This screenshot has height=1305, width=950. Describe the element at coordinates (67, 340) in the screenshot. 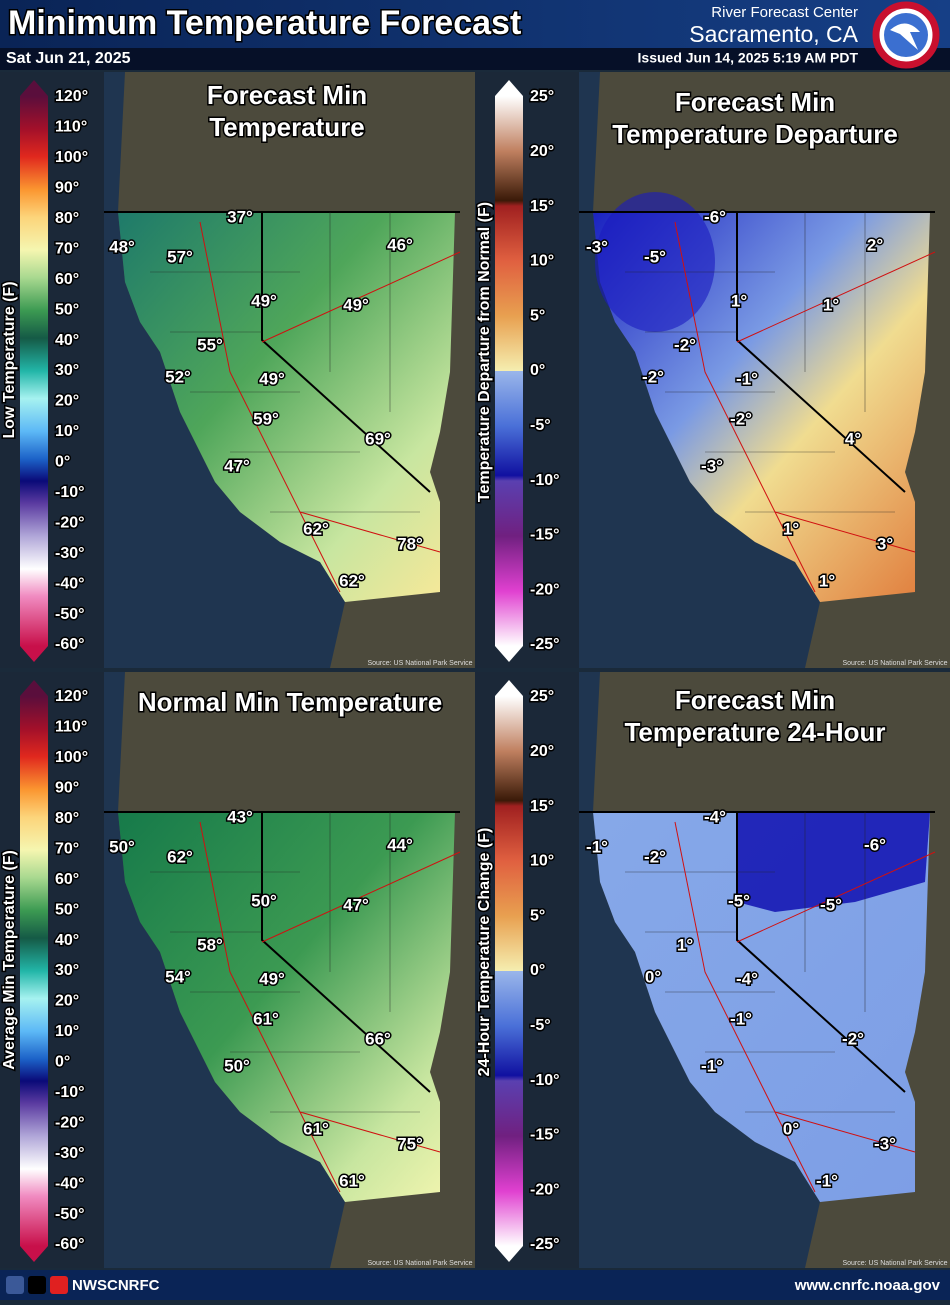

I see `scale-tick-label: 40°` at that location.